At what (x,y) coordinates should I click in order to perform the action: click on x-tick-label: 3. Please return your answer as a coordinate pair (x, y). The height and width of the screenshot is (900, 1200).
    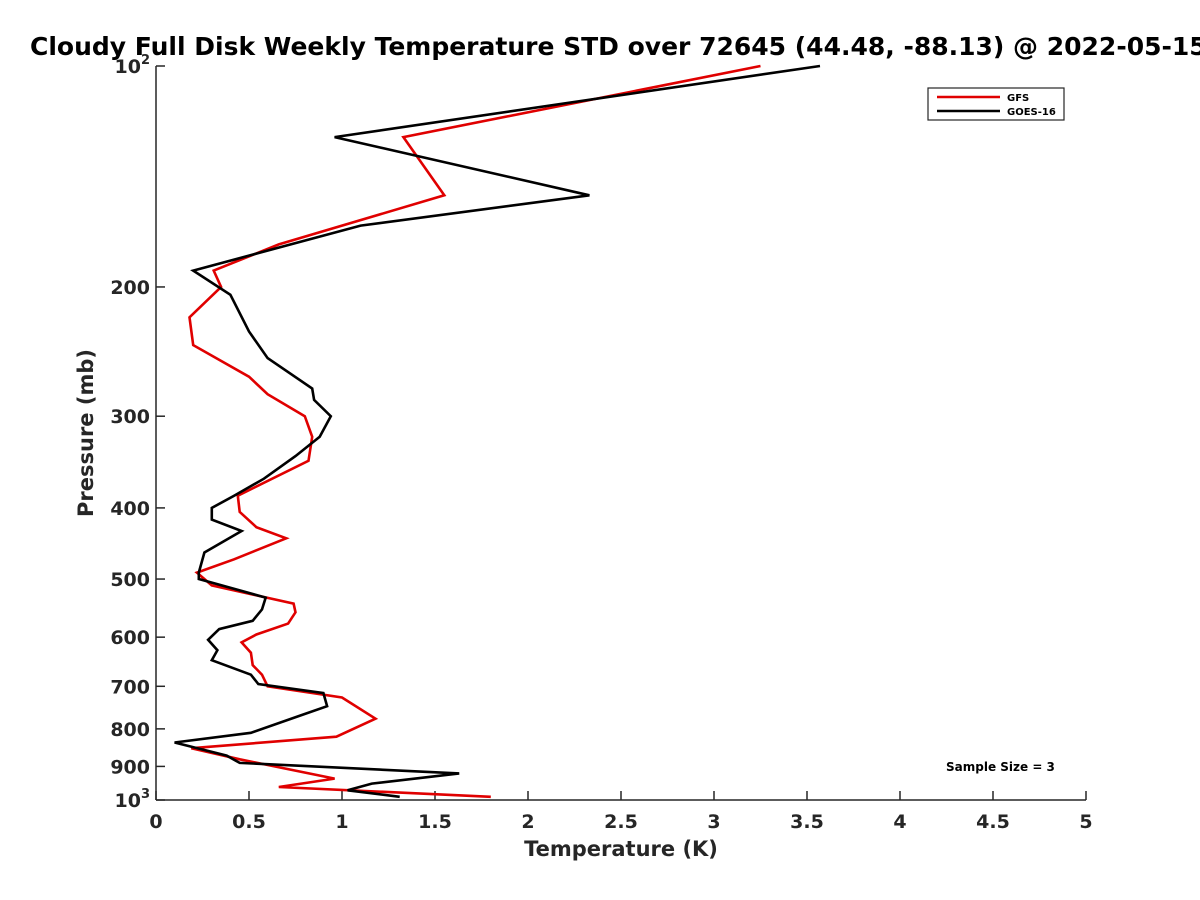
    Looking at the image, I should click on (713, 822).